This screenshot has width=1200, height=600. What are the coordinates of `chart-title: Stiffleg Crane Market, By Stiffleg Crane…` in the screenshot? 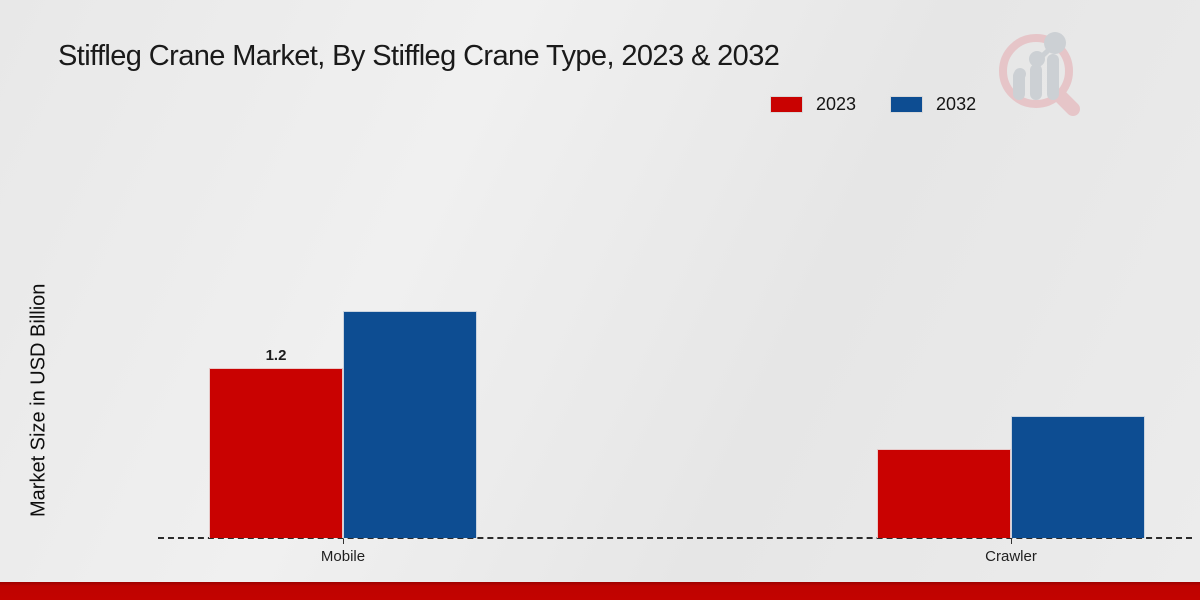 It's located at (419, 56).